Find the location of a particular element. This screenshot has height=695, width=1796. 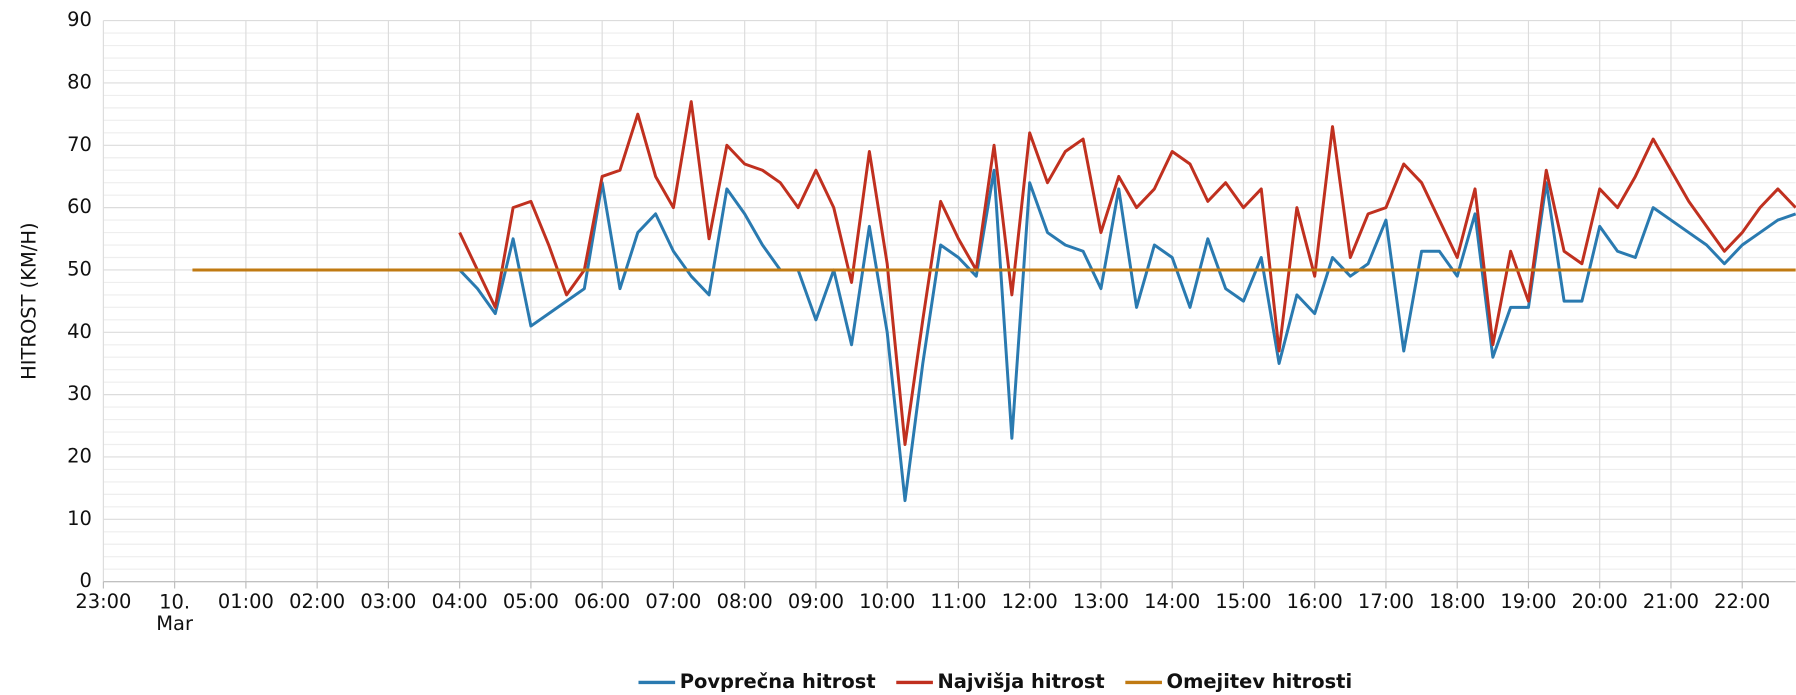

y-tick-label: 10 is located at coordinates (79, 518).